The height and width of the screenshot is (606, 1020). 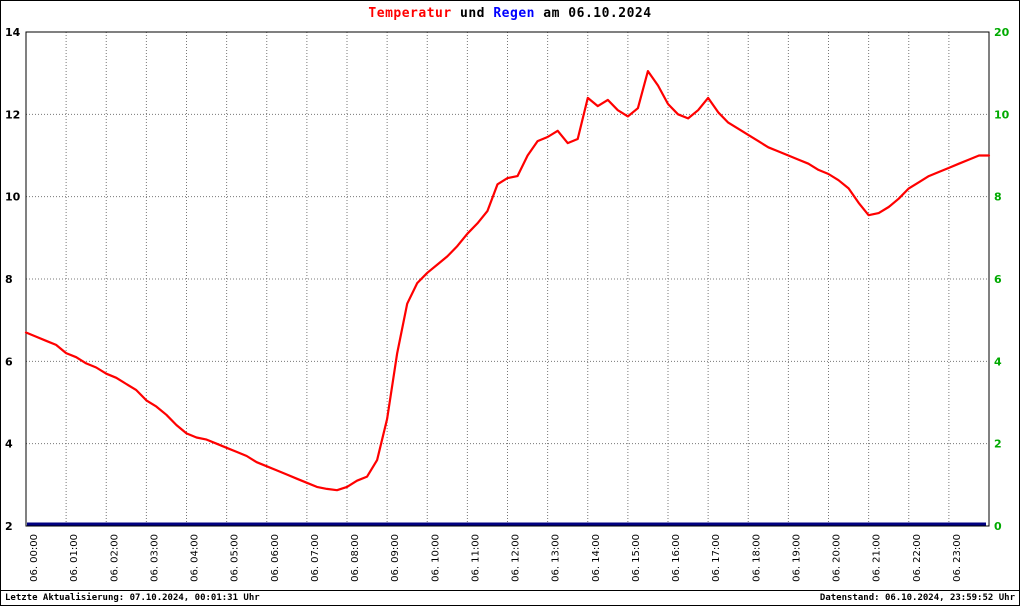 I want to click on x-axis-label: 06. 11:00, so click(x=475, y=558).